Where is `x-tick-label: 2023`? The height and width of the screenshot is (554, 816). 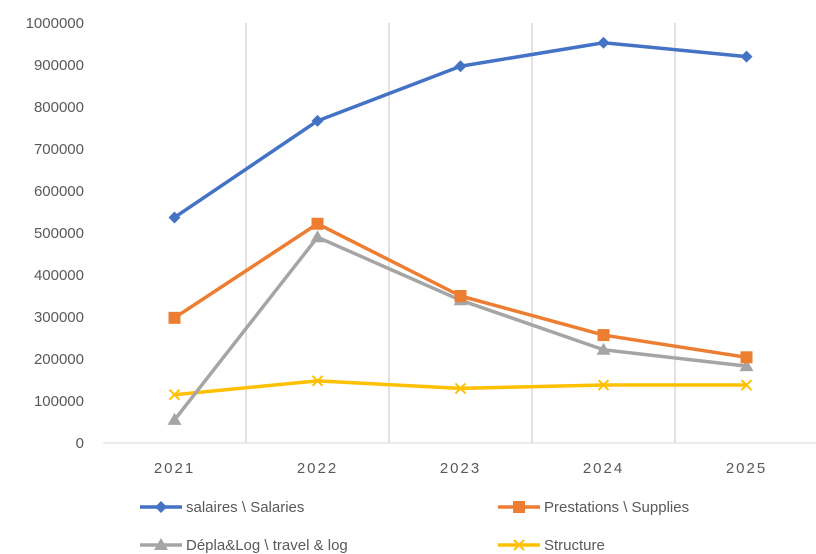
x-tick-label: 2023 is located at coordinates (460, 468).